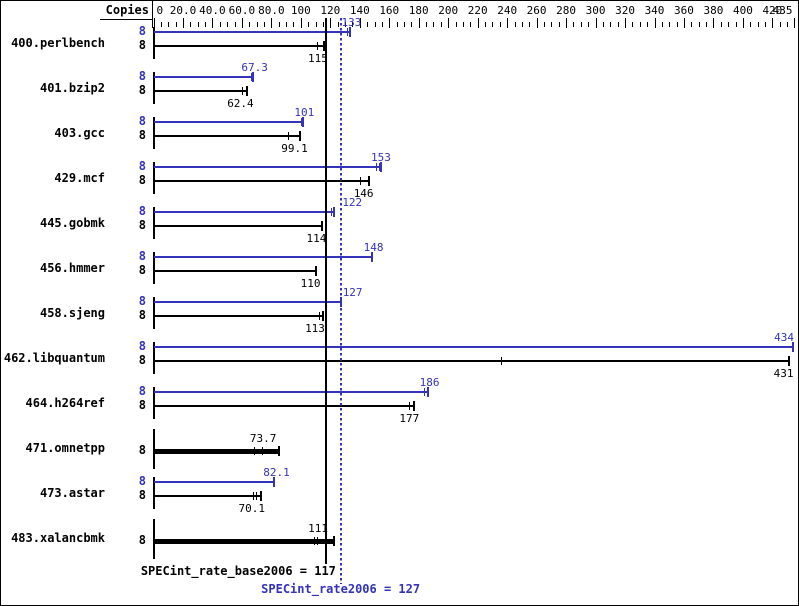 Image resolution: width=799 pixels, height=606 pixels. I want to click on axis-tick-label: 435, so click(782, 10).